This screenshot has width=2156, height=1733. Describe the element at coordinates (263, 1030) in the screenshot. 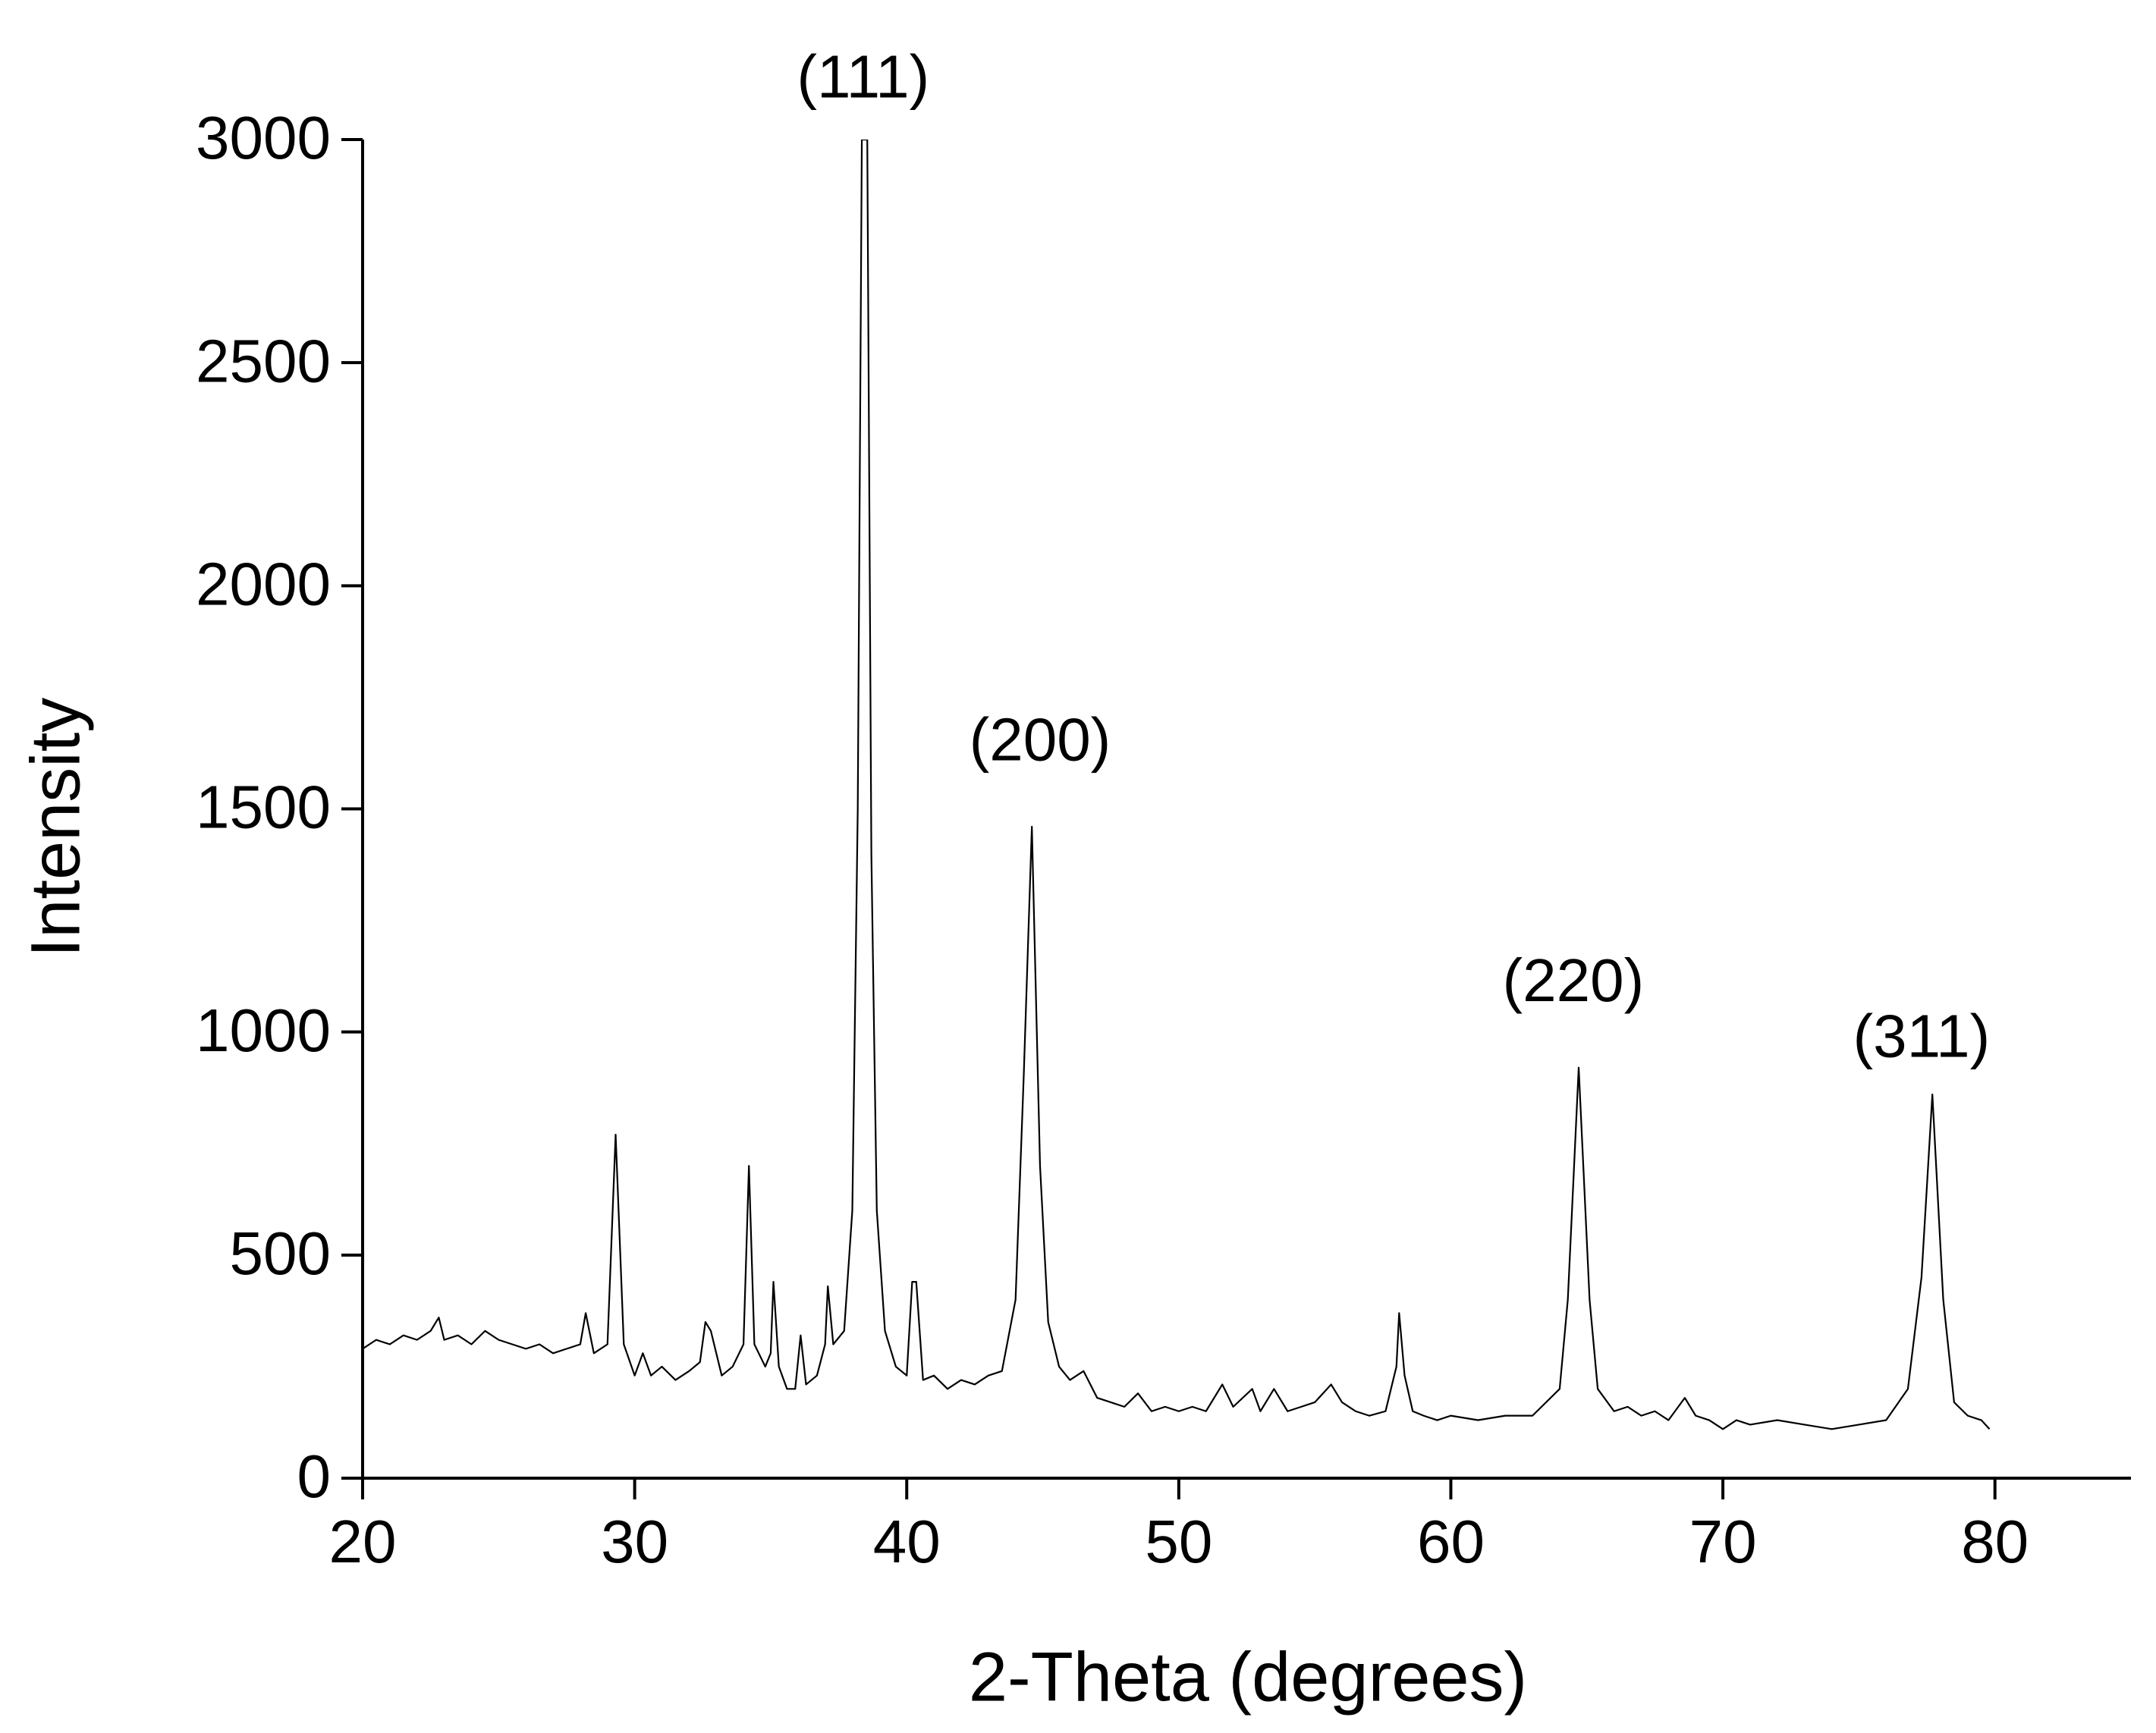

I see `y-tick-label: 1000` at that location.